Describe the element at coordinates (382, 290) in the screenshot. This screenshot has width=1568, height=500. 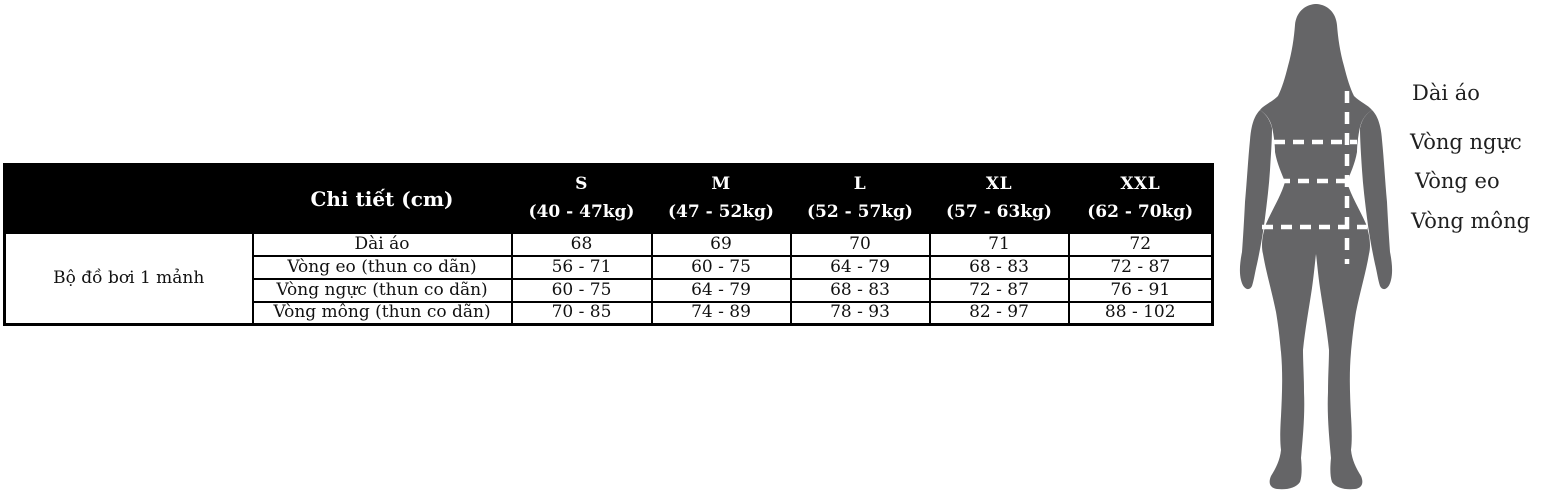
I see `row-label: Vòng ngực (thun co dãn)` at that location.